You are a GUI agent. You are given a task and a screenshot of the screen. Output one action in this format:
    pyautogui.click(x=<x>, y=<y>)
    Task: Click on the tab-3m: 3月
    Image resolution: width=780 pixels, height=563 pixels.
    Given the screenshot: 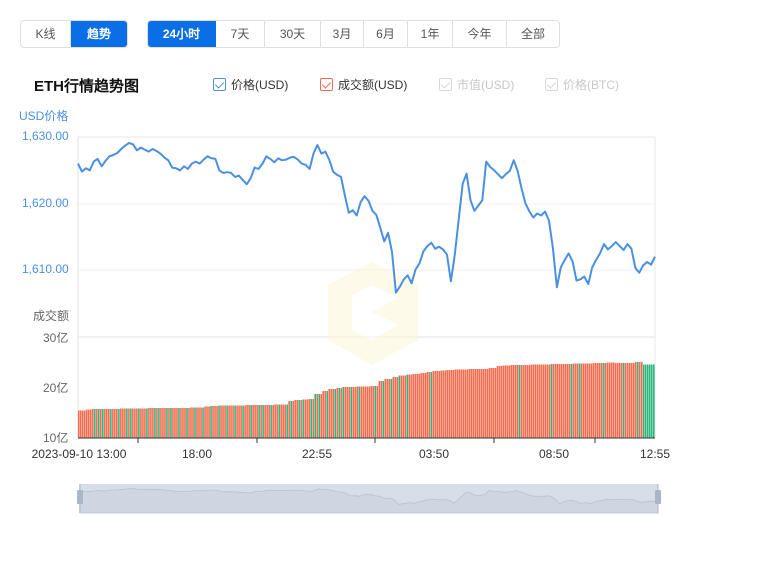 What is the action you would take?
    pyautogui.click(x=342, y=34)
    